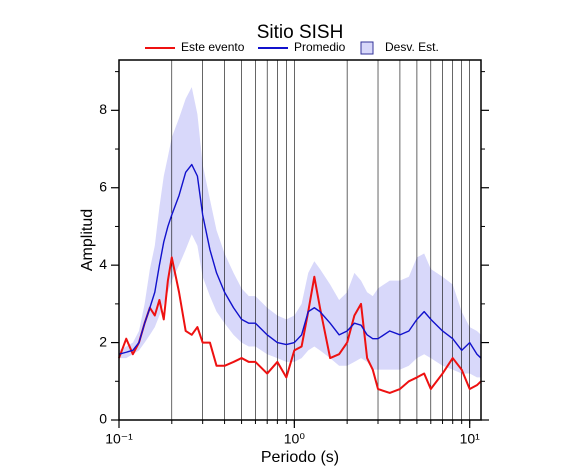 The height and width of the screenshot is (475, 586). What do you see at coordinates (320, 47) in the screenshot?
I see `legend-label: Promedio` at bounding box center [320, 47].